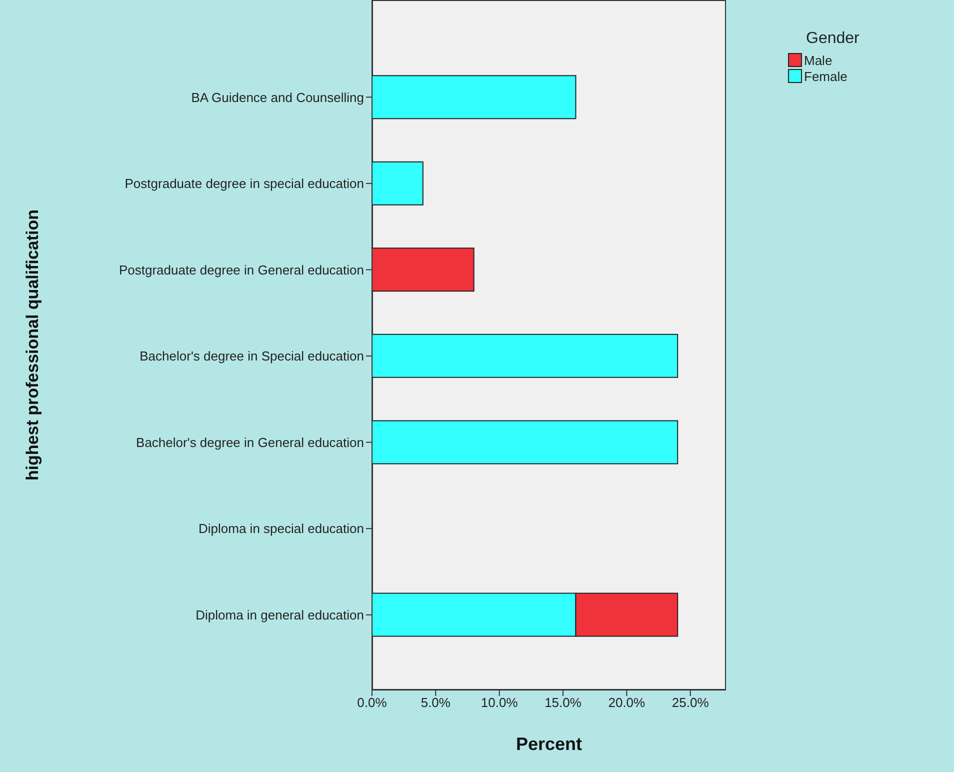 Image resolution: width=954 pixels, height=772 pixels. I want to click on x-tick-label: 5.0%, so click(435, 702).